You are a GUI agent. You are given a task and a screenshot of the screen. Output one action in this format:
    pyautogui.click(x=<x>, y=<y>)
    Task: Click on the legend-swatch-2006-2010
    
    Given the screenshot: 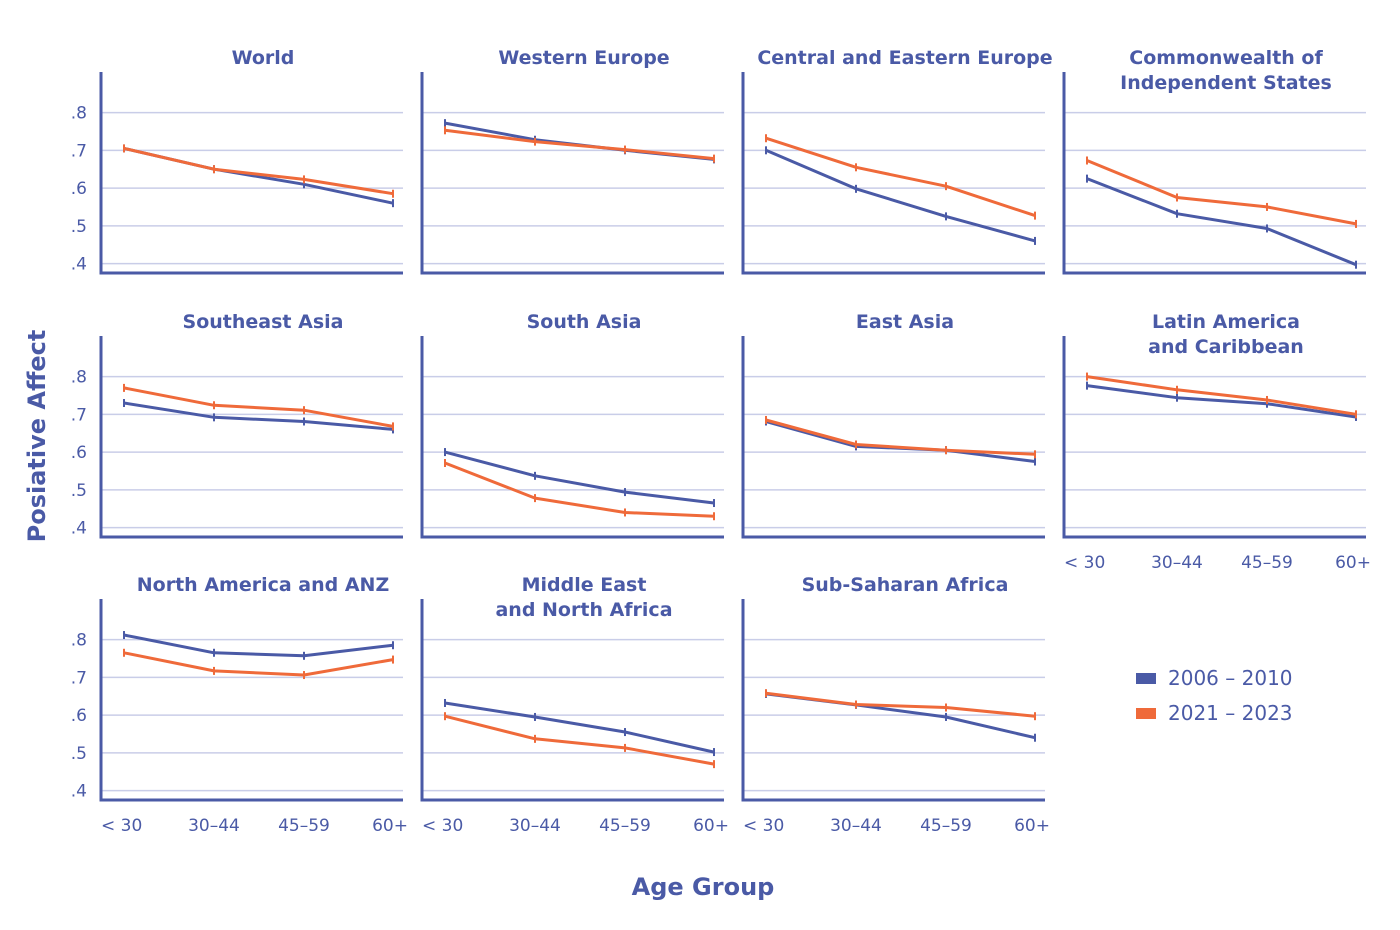 What is the action you would take?
    pyautogui.click(x=1146, y=678)
    